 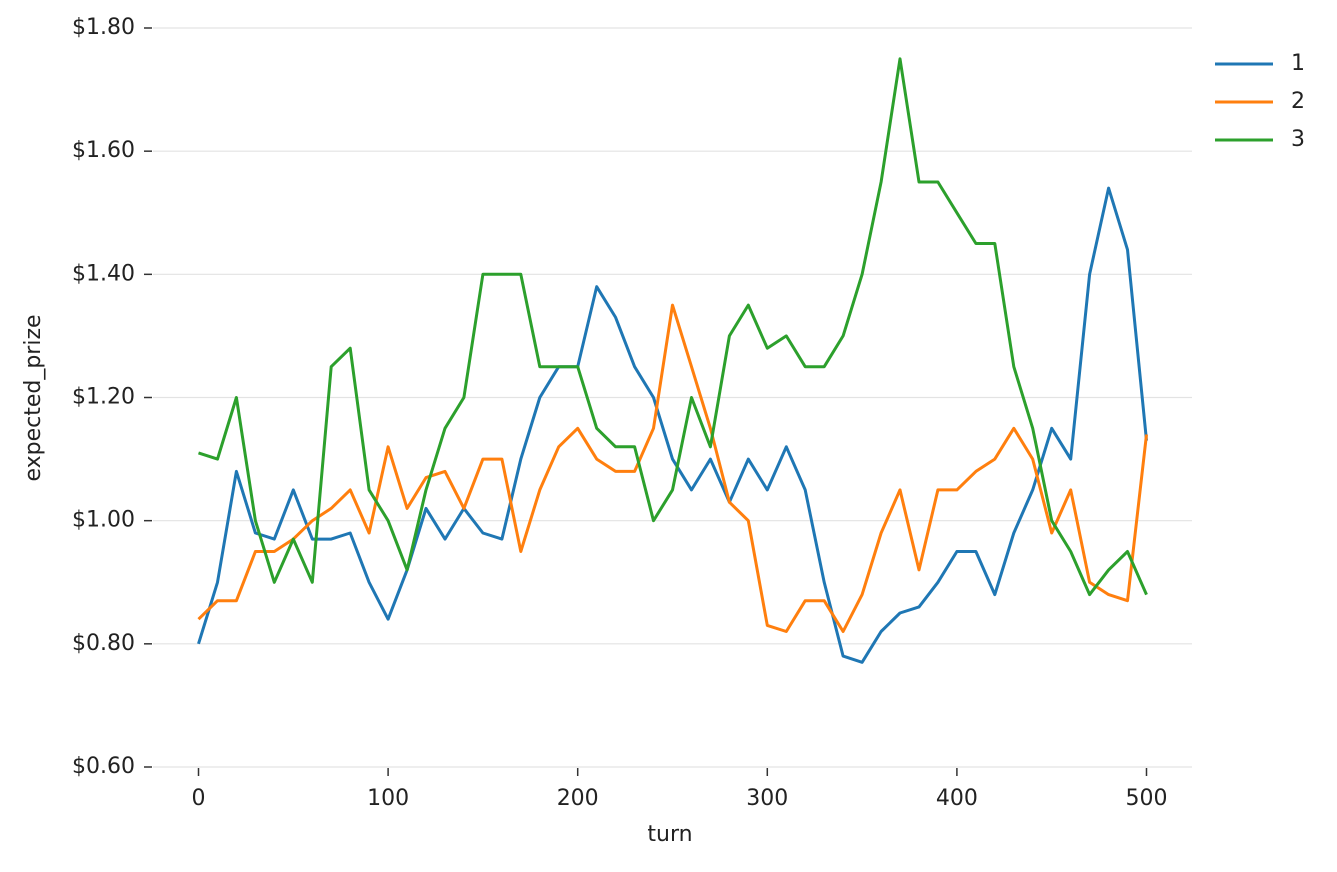 What do you see at coordinates (1298, 63) in the screenshot?
I see `legend-label: 1` at bounding box center [1298, 63].